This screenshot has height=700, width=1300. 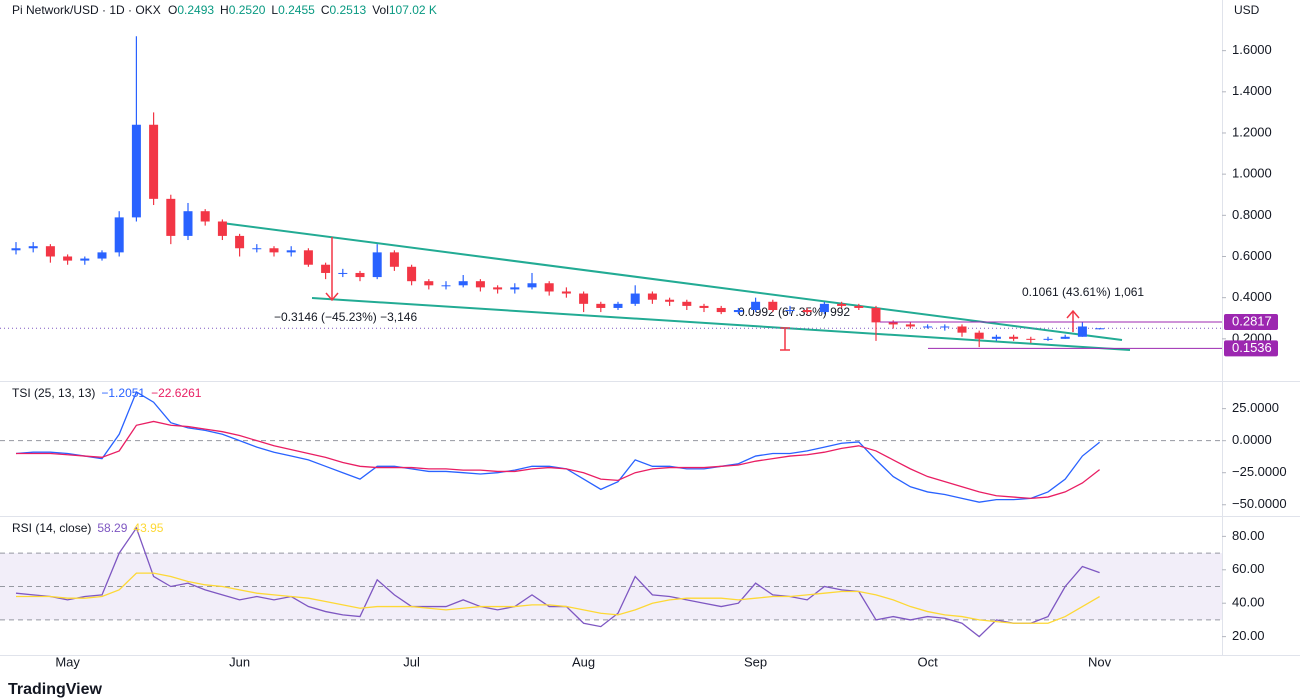 What do you see at coordinates (1252, 296) in the screenshot?
I see `y-tick-label: 0.4000` at bounding box center [1252, 296].